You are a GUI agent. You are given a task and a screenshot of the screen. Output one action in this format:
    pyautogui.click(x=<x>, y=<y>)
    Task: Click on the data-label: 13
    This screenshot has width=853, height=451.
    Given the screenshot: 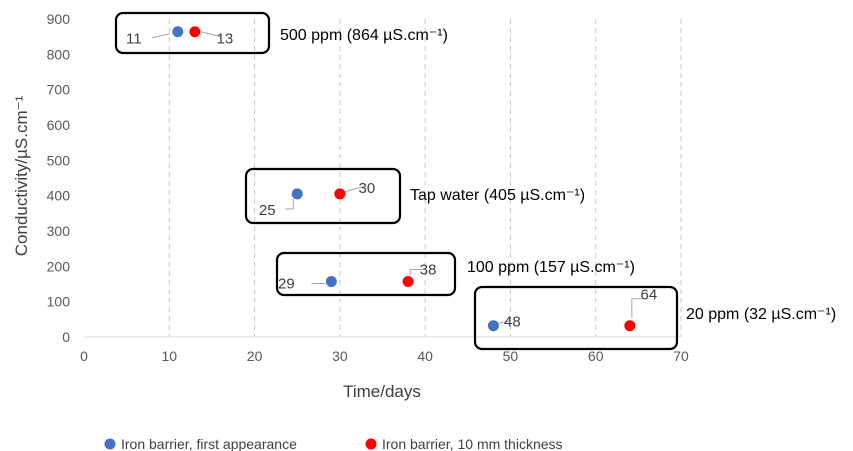 What is the action you would take?
    pyautogui.click(x=225, y=39)
    